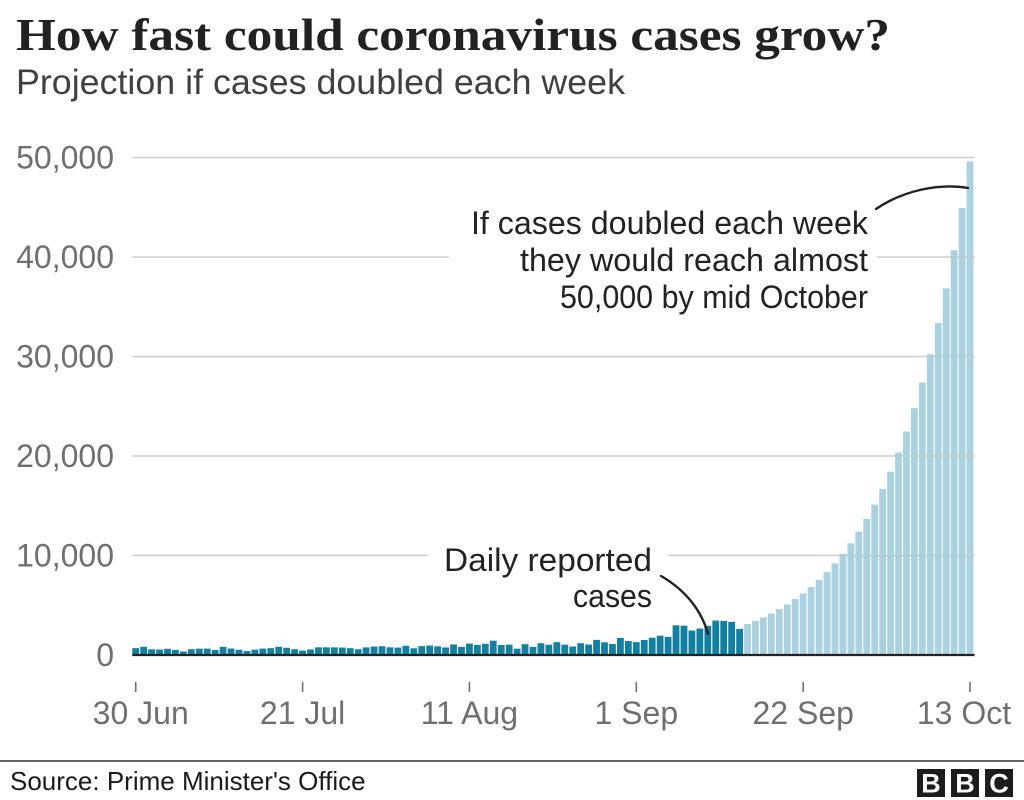  Describe the element at coordinates (65, 556) in the screenshot. I see `svg-text: 10,000` at that location.